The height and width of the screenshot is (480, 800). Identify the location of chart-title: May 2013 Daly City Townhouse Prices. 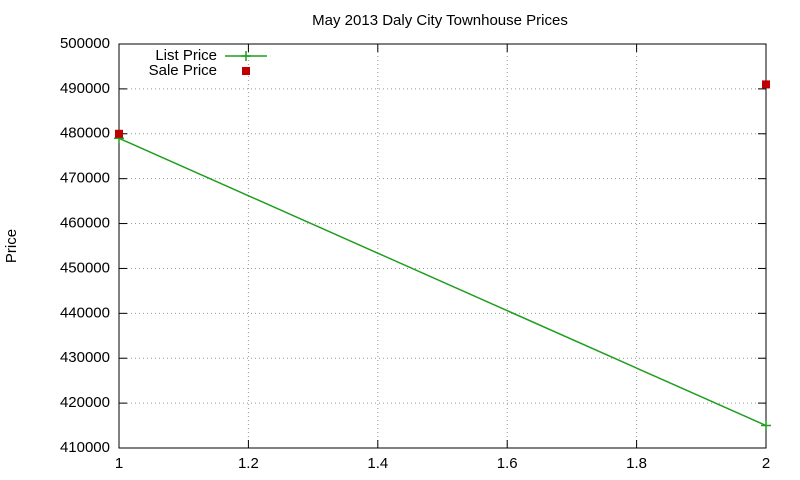
(440, 20).